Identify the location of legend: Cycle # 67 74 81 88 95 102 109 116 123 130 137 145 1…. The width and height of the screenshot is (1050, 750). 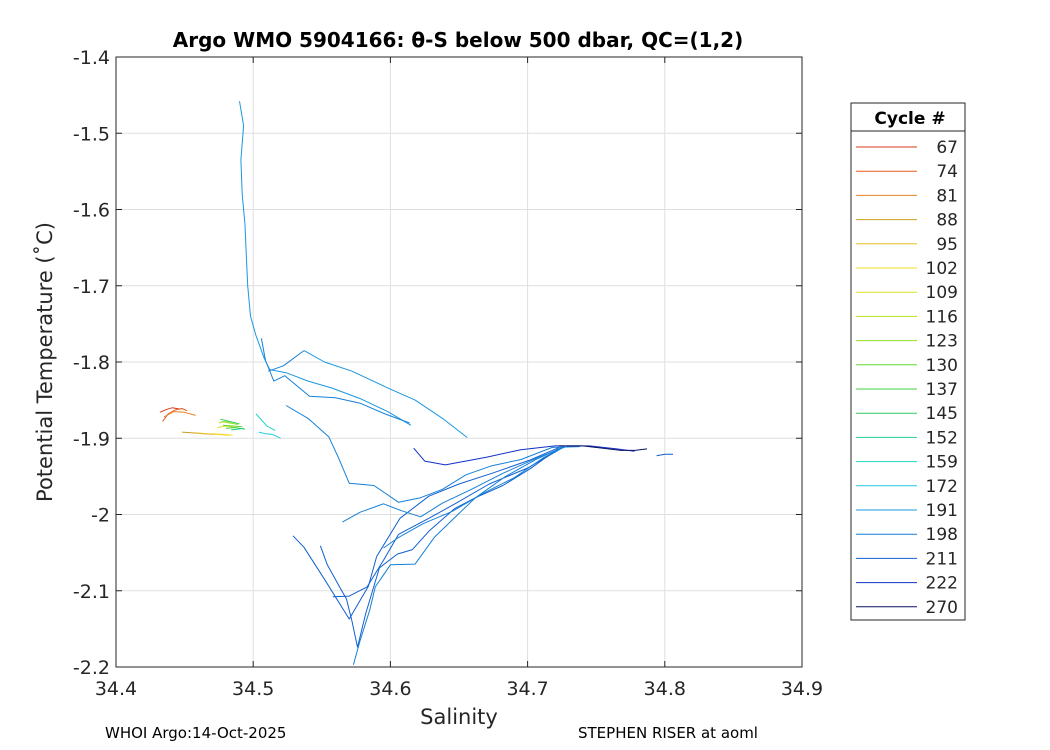
(908, 361).